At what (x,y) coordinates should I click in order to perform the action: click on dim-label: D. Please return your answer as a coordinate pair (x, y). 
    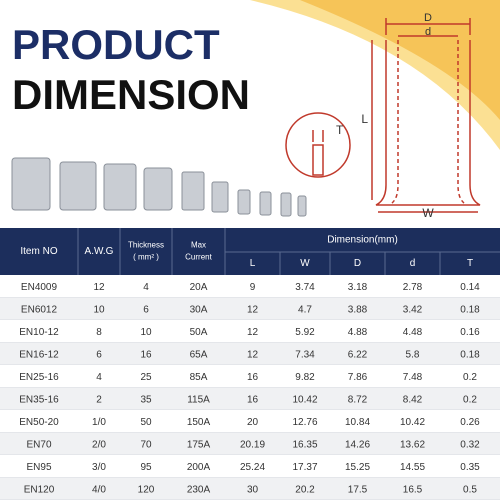
    Looking at the image, I should click on (428, 18).